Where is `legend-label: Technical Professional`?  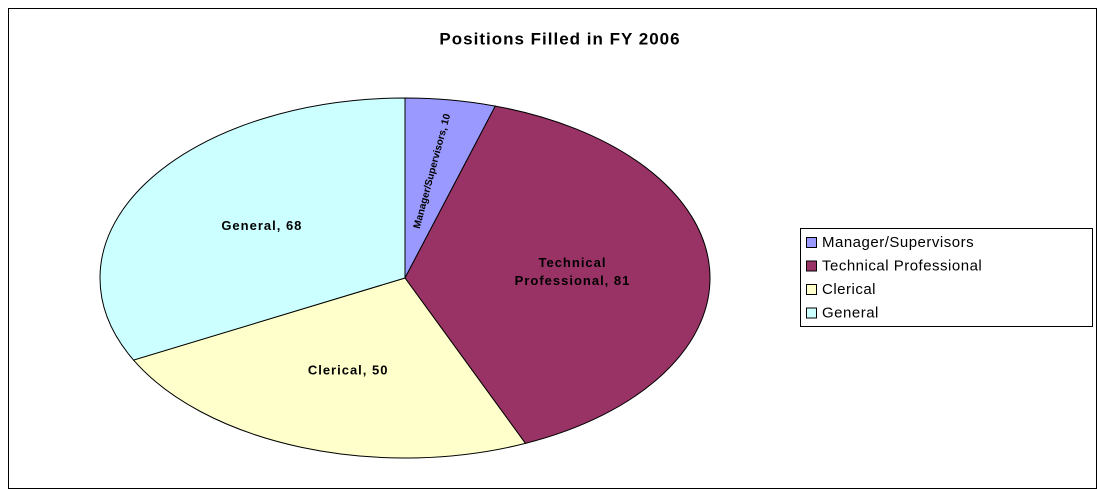
legend-label: Technical Professional is located at coordinates (902, 265).